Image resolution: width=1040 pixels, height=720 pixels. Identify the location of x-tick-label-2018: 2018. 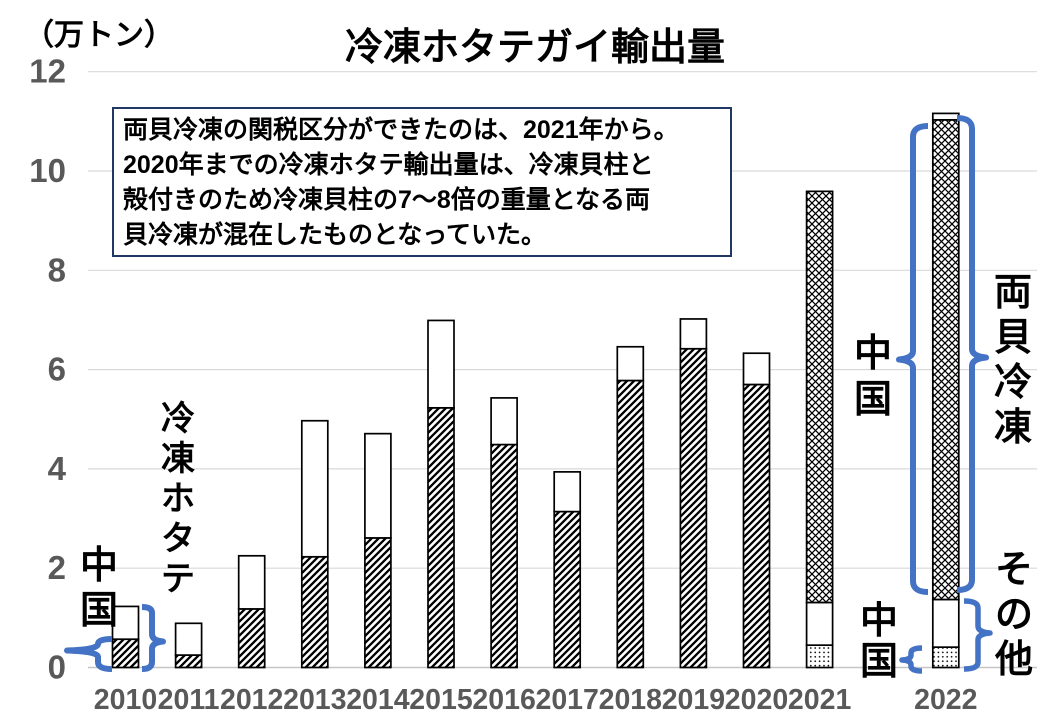
(630, 700).